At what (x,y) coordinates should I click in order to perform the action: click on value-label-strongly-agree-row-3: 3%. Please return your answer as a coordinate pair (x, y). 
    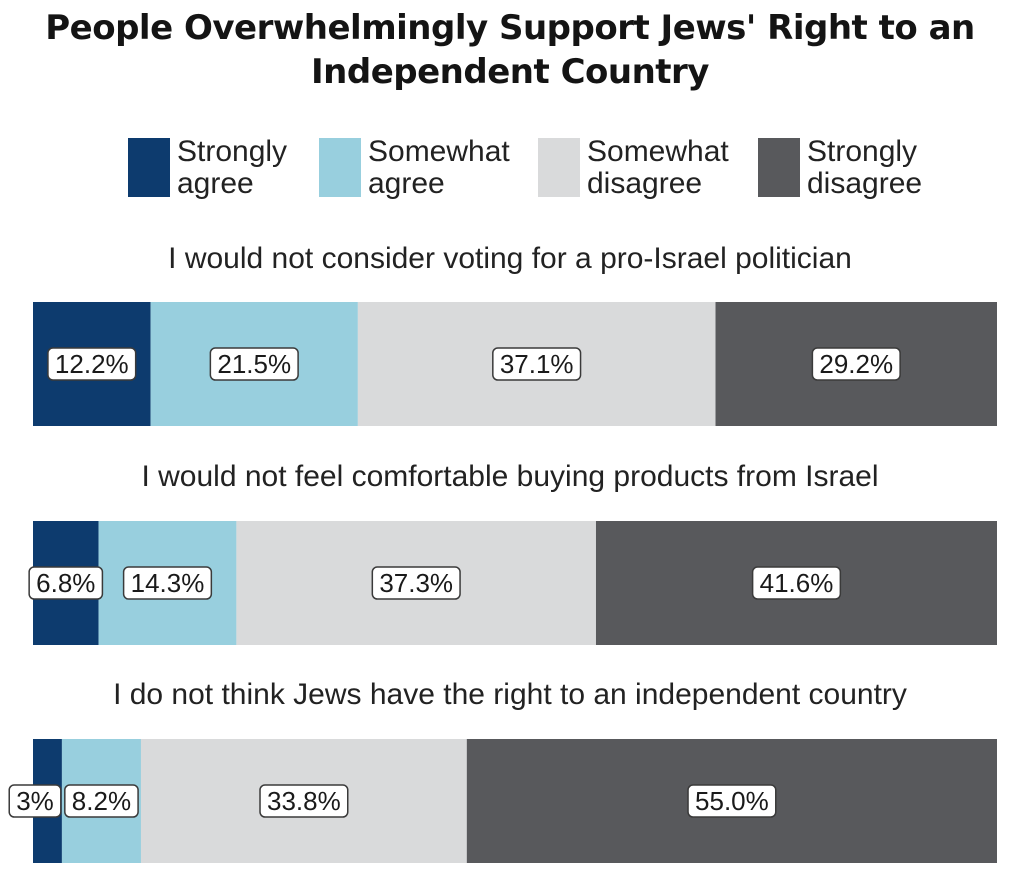
    Looking at the image, I should click on (35, 801).